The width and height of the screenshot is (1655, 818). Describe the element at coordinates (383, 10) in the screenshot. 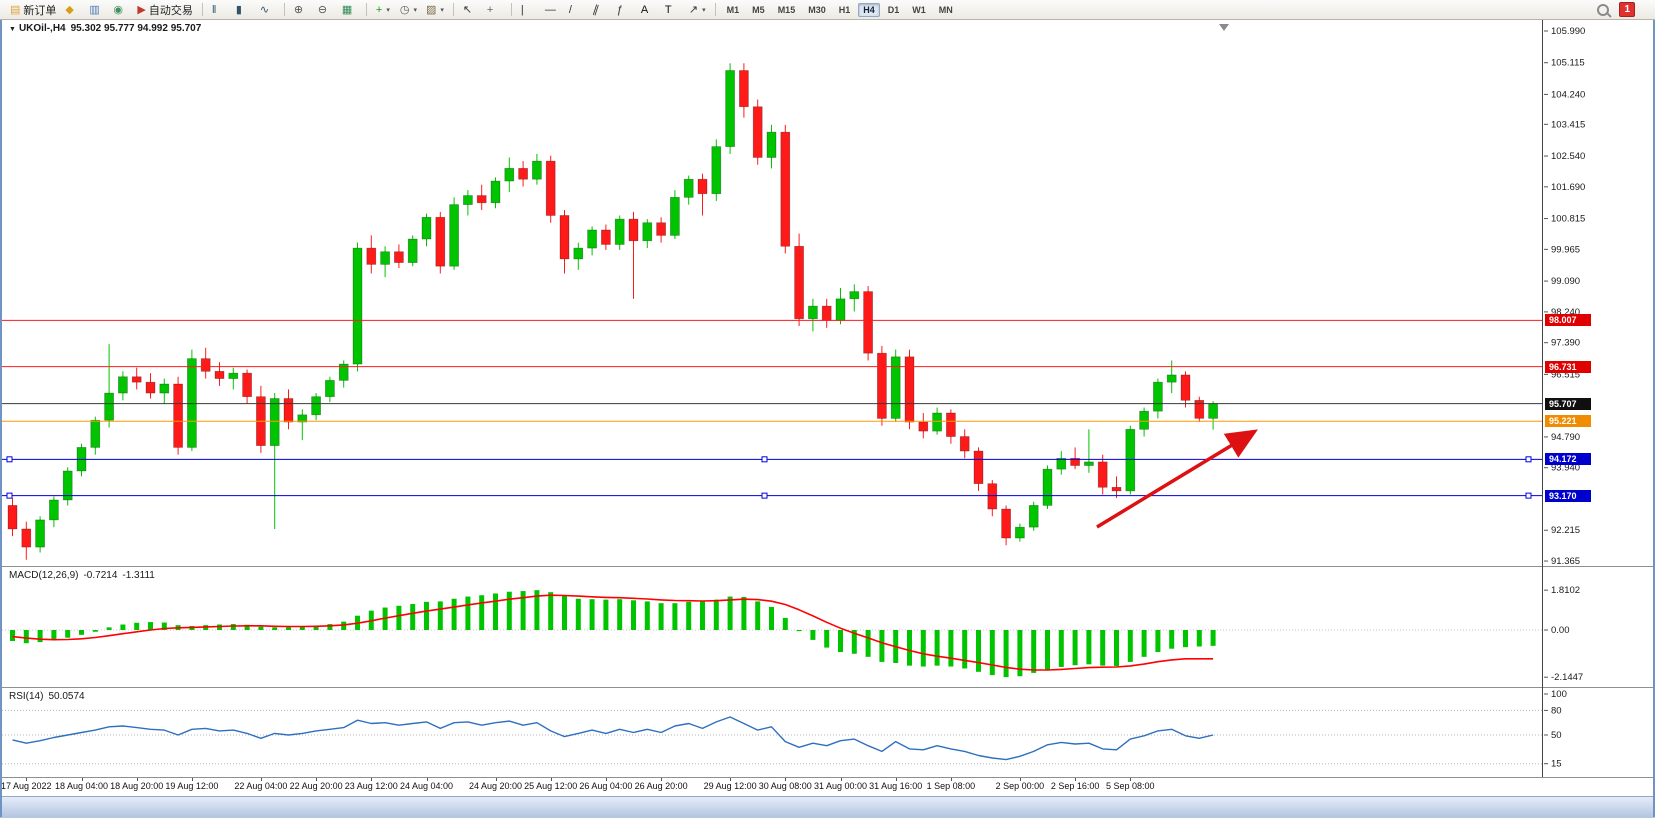

I see `add-indicator-button: + ▾` at that location.